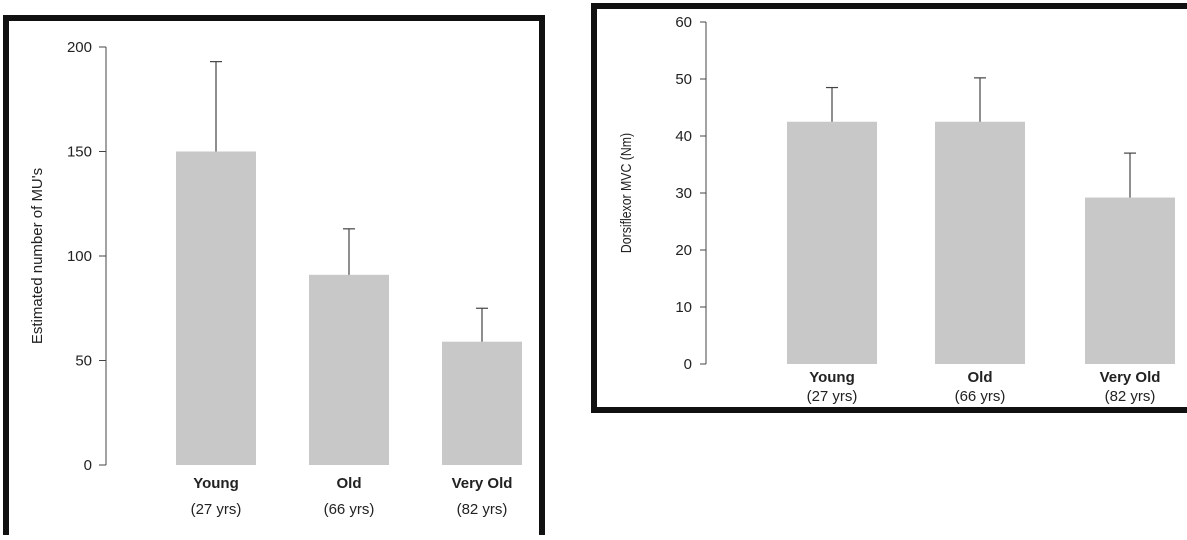 Image resolution: width=1187 pixels, height=540 pixels. What do you see at coordinates (688, 364) in the screenshot?
I see `right-tick-label: 0` at bounding box center [688, 364].